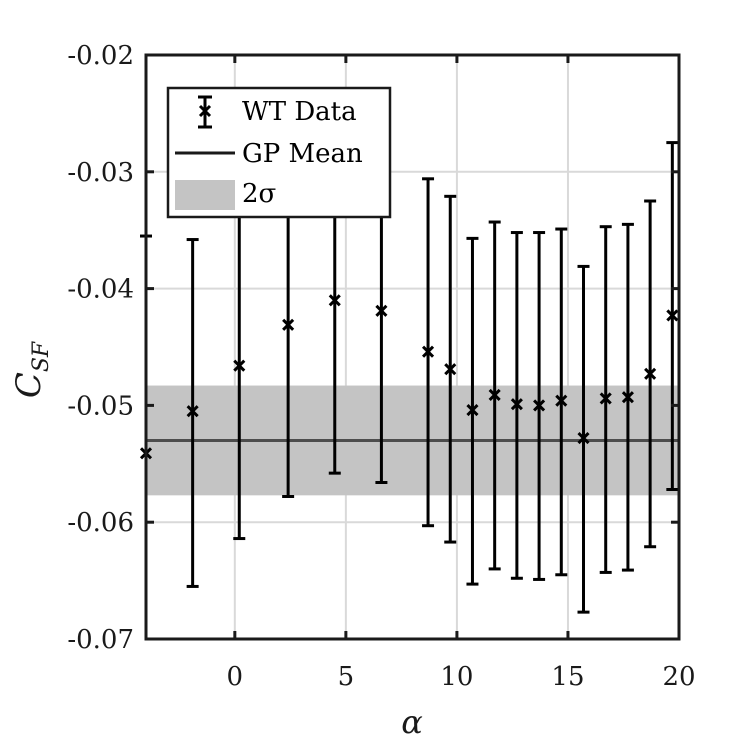 The width and height of the screenshot is (750, 750). Describe the element at coordinates (235, 677) in the screenshot. I see `x-tick-label: 0` at that location.